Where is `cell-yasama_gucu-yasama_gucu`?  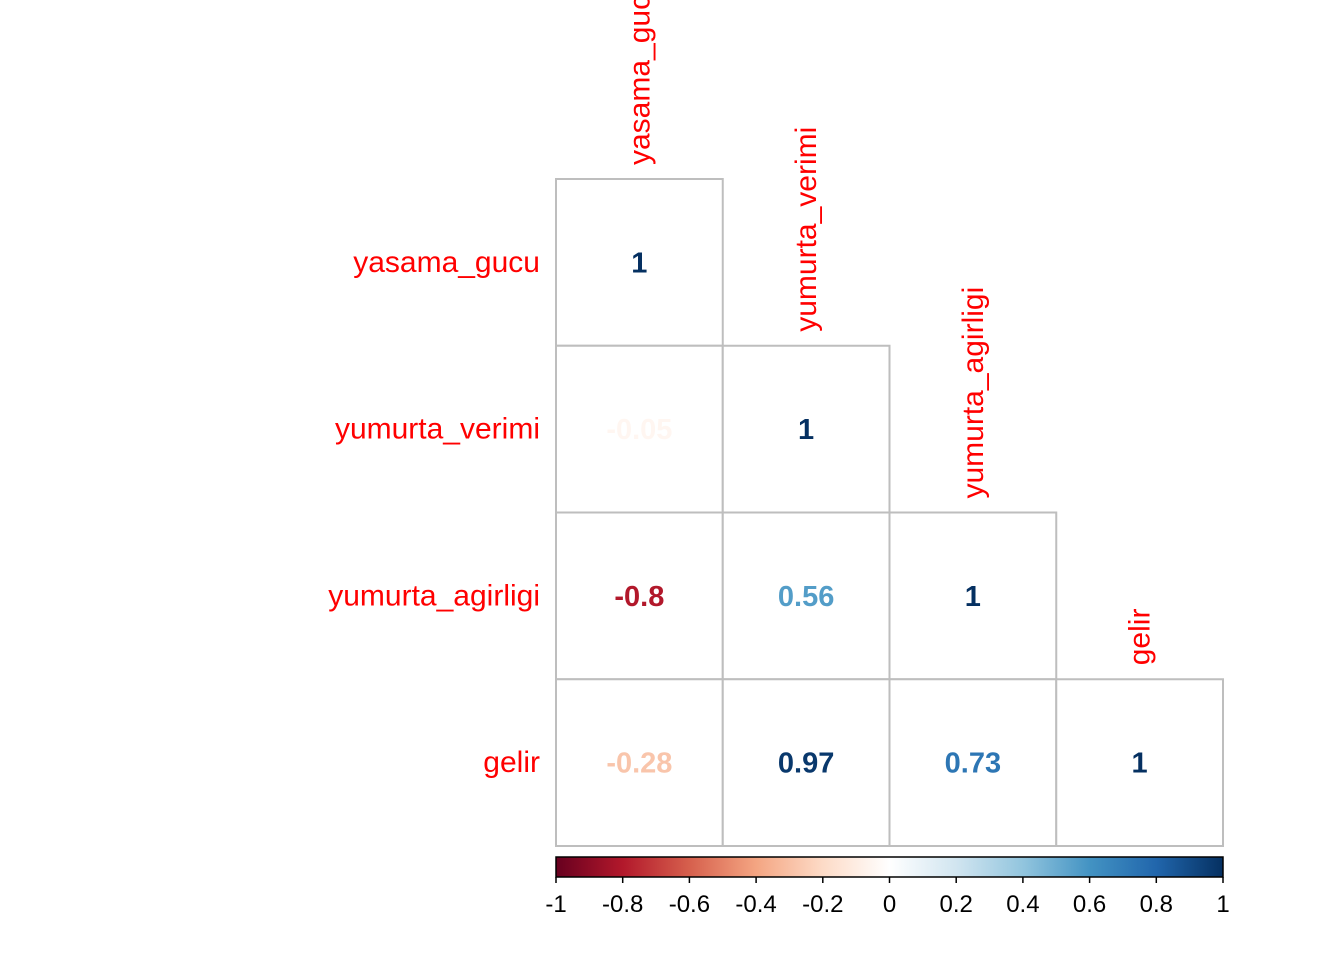 cell-yasama_gucu-yasama_gucu is located at coordinates (639, 262).